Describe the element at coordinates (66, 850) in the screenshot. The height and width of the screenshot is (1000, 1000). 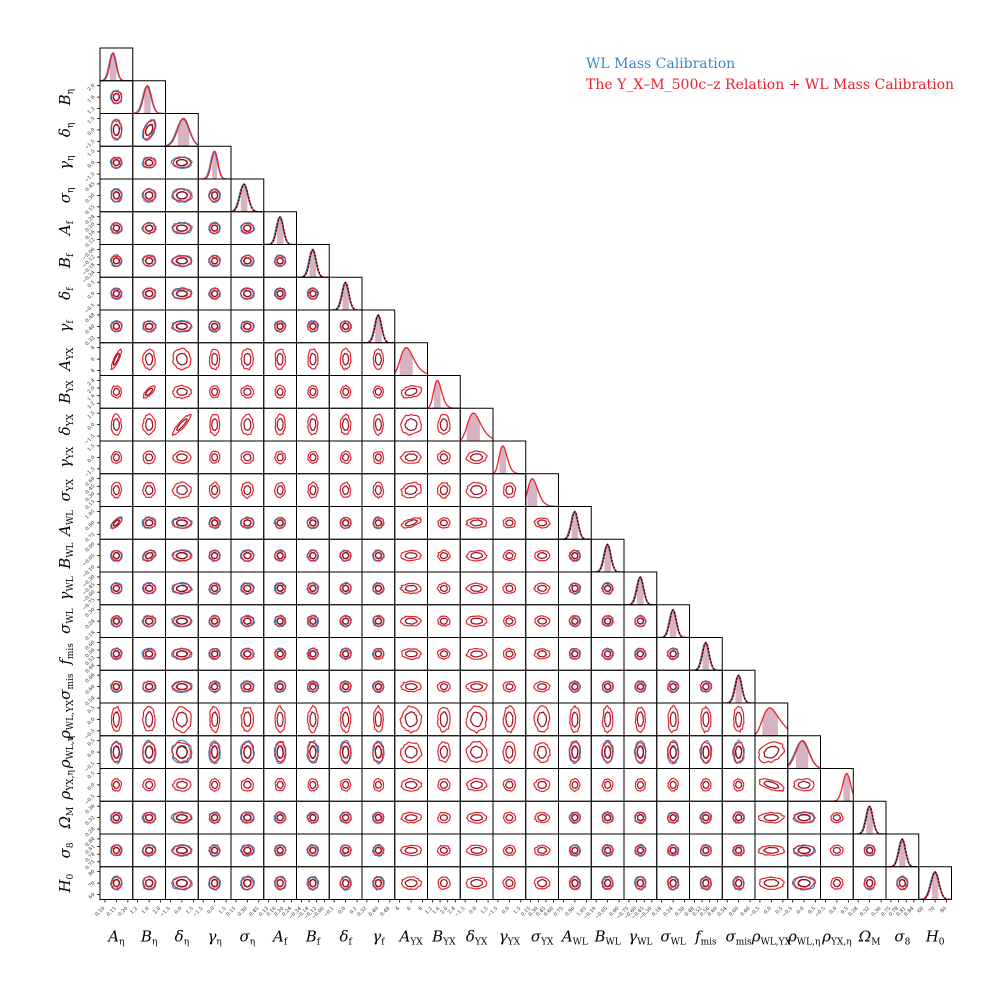
I see `y-axis-label-24: σ8` at that location.